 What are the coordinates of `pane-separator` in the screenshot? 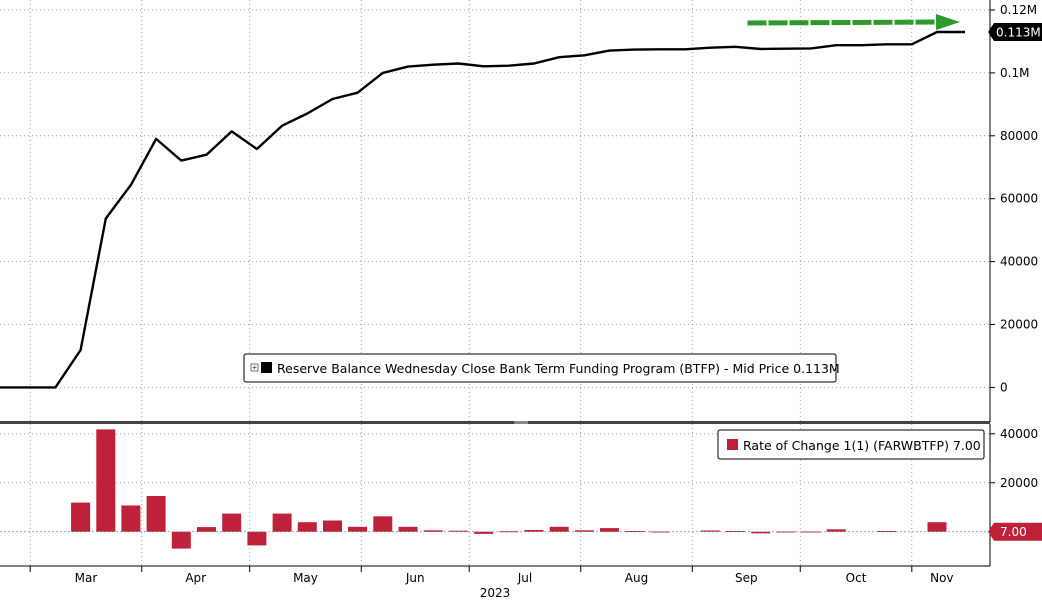 It's located at (495, 422).